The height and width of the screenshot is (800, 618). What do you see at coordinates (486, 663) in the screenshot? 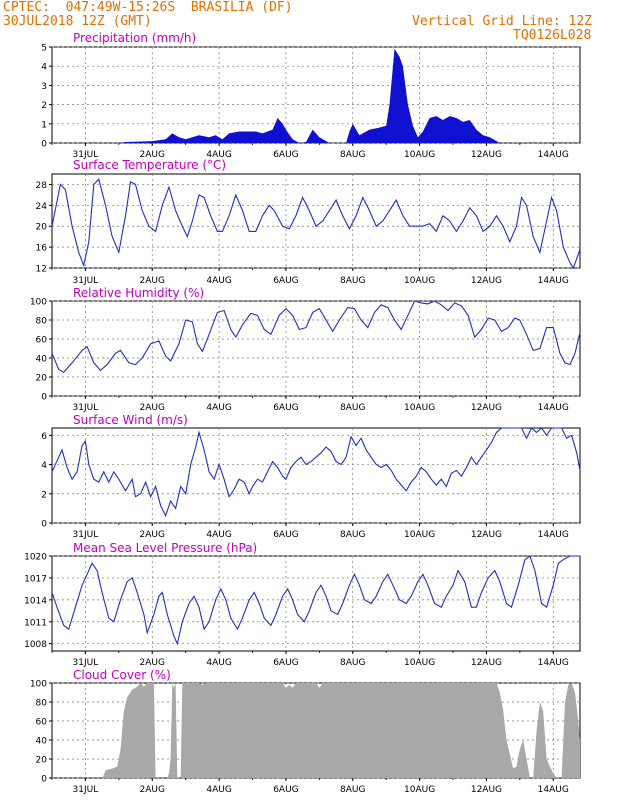
I see `sea-level-pressure-xtick-label: 12AUG` at bounding box center [486, 663].